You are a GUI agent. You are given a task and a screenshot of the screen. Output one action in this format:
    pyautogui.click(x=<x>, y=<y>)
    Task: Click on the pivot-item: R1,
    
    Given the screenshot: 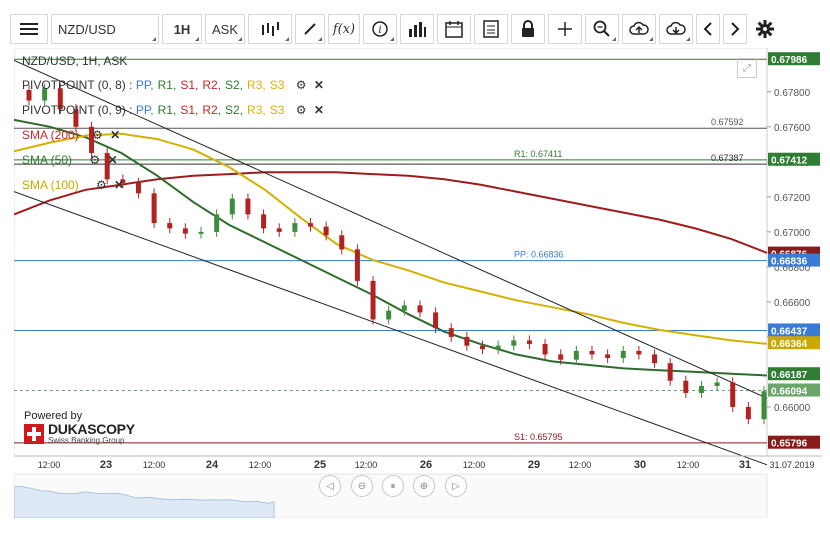 What is the action you would take?
    pyautogui.click(x=167, y=110)
    